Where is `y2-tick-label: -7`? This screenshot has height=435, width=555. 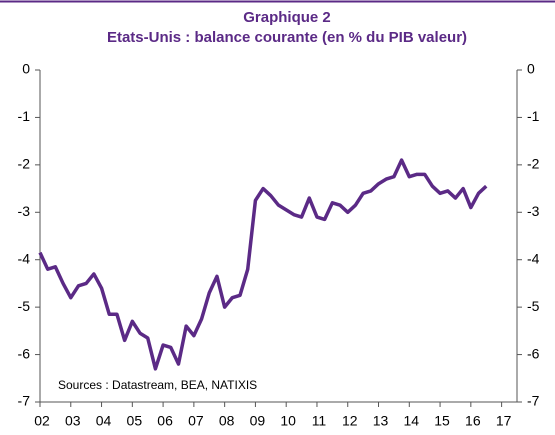 y2-tick-label: -7 is located at coordinates (533, 401).